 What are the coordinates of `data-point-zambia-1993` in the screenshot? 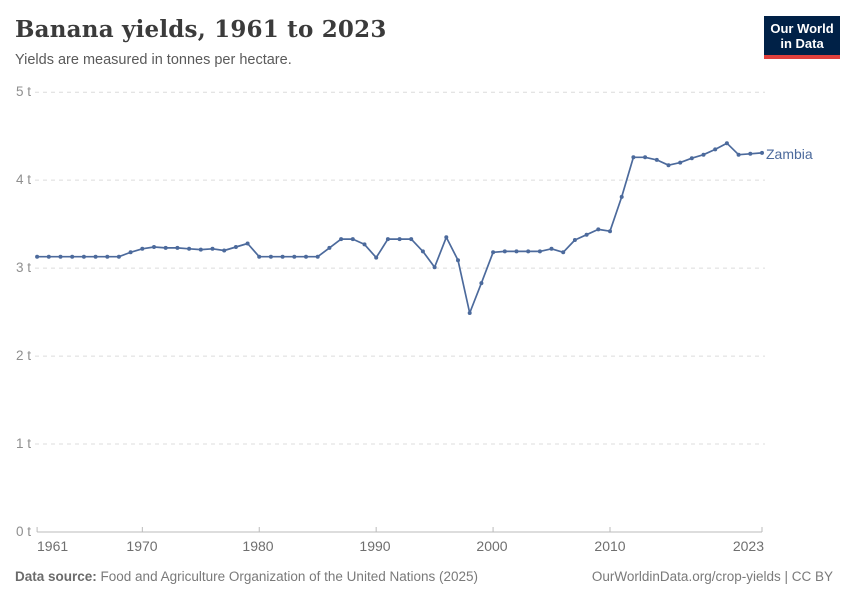 It's located at (411, 239).